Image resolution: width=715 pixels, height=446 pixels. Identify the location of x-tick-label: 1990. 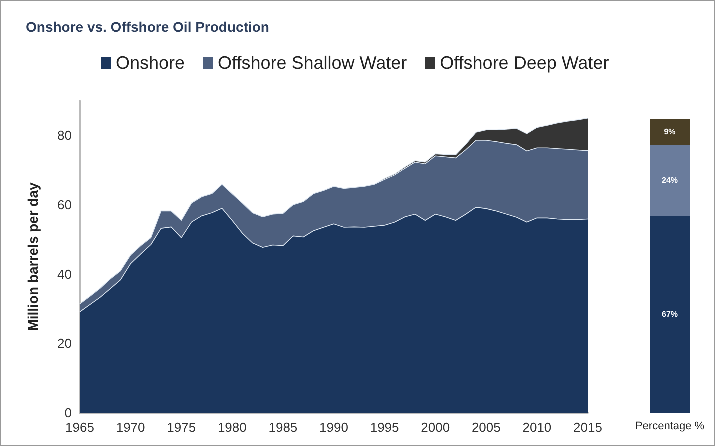
(334, 427).